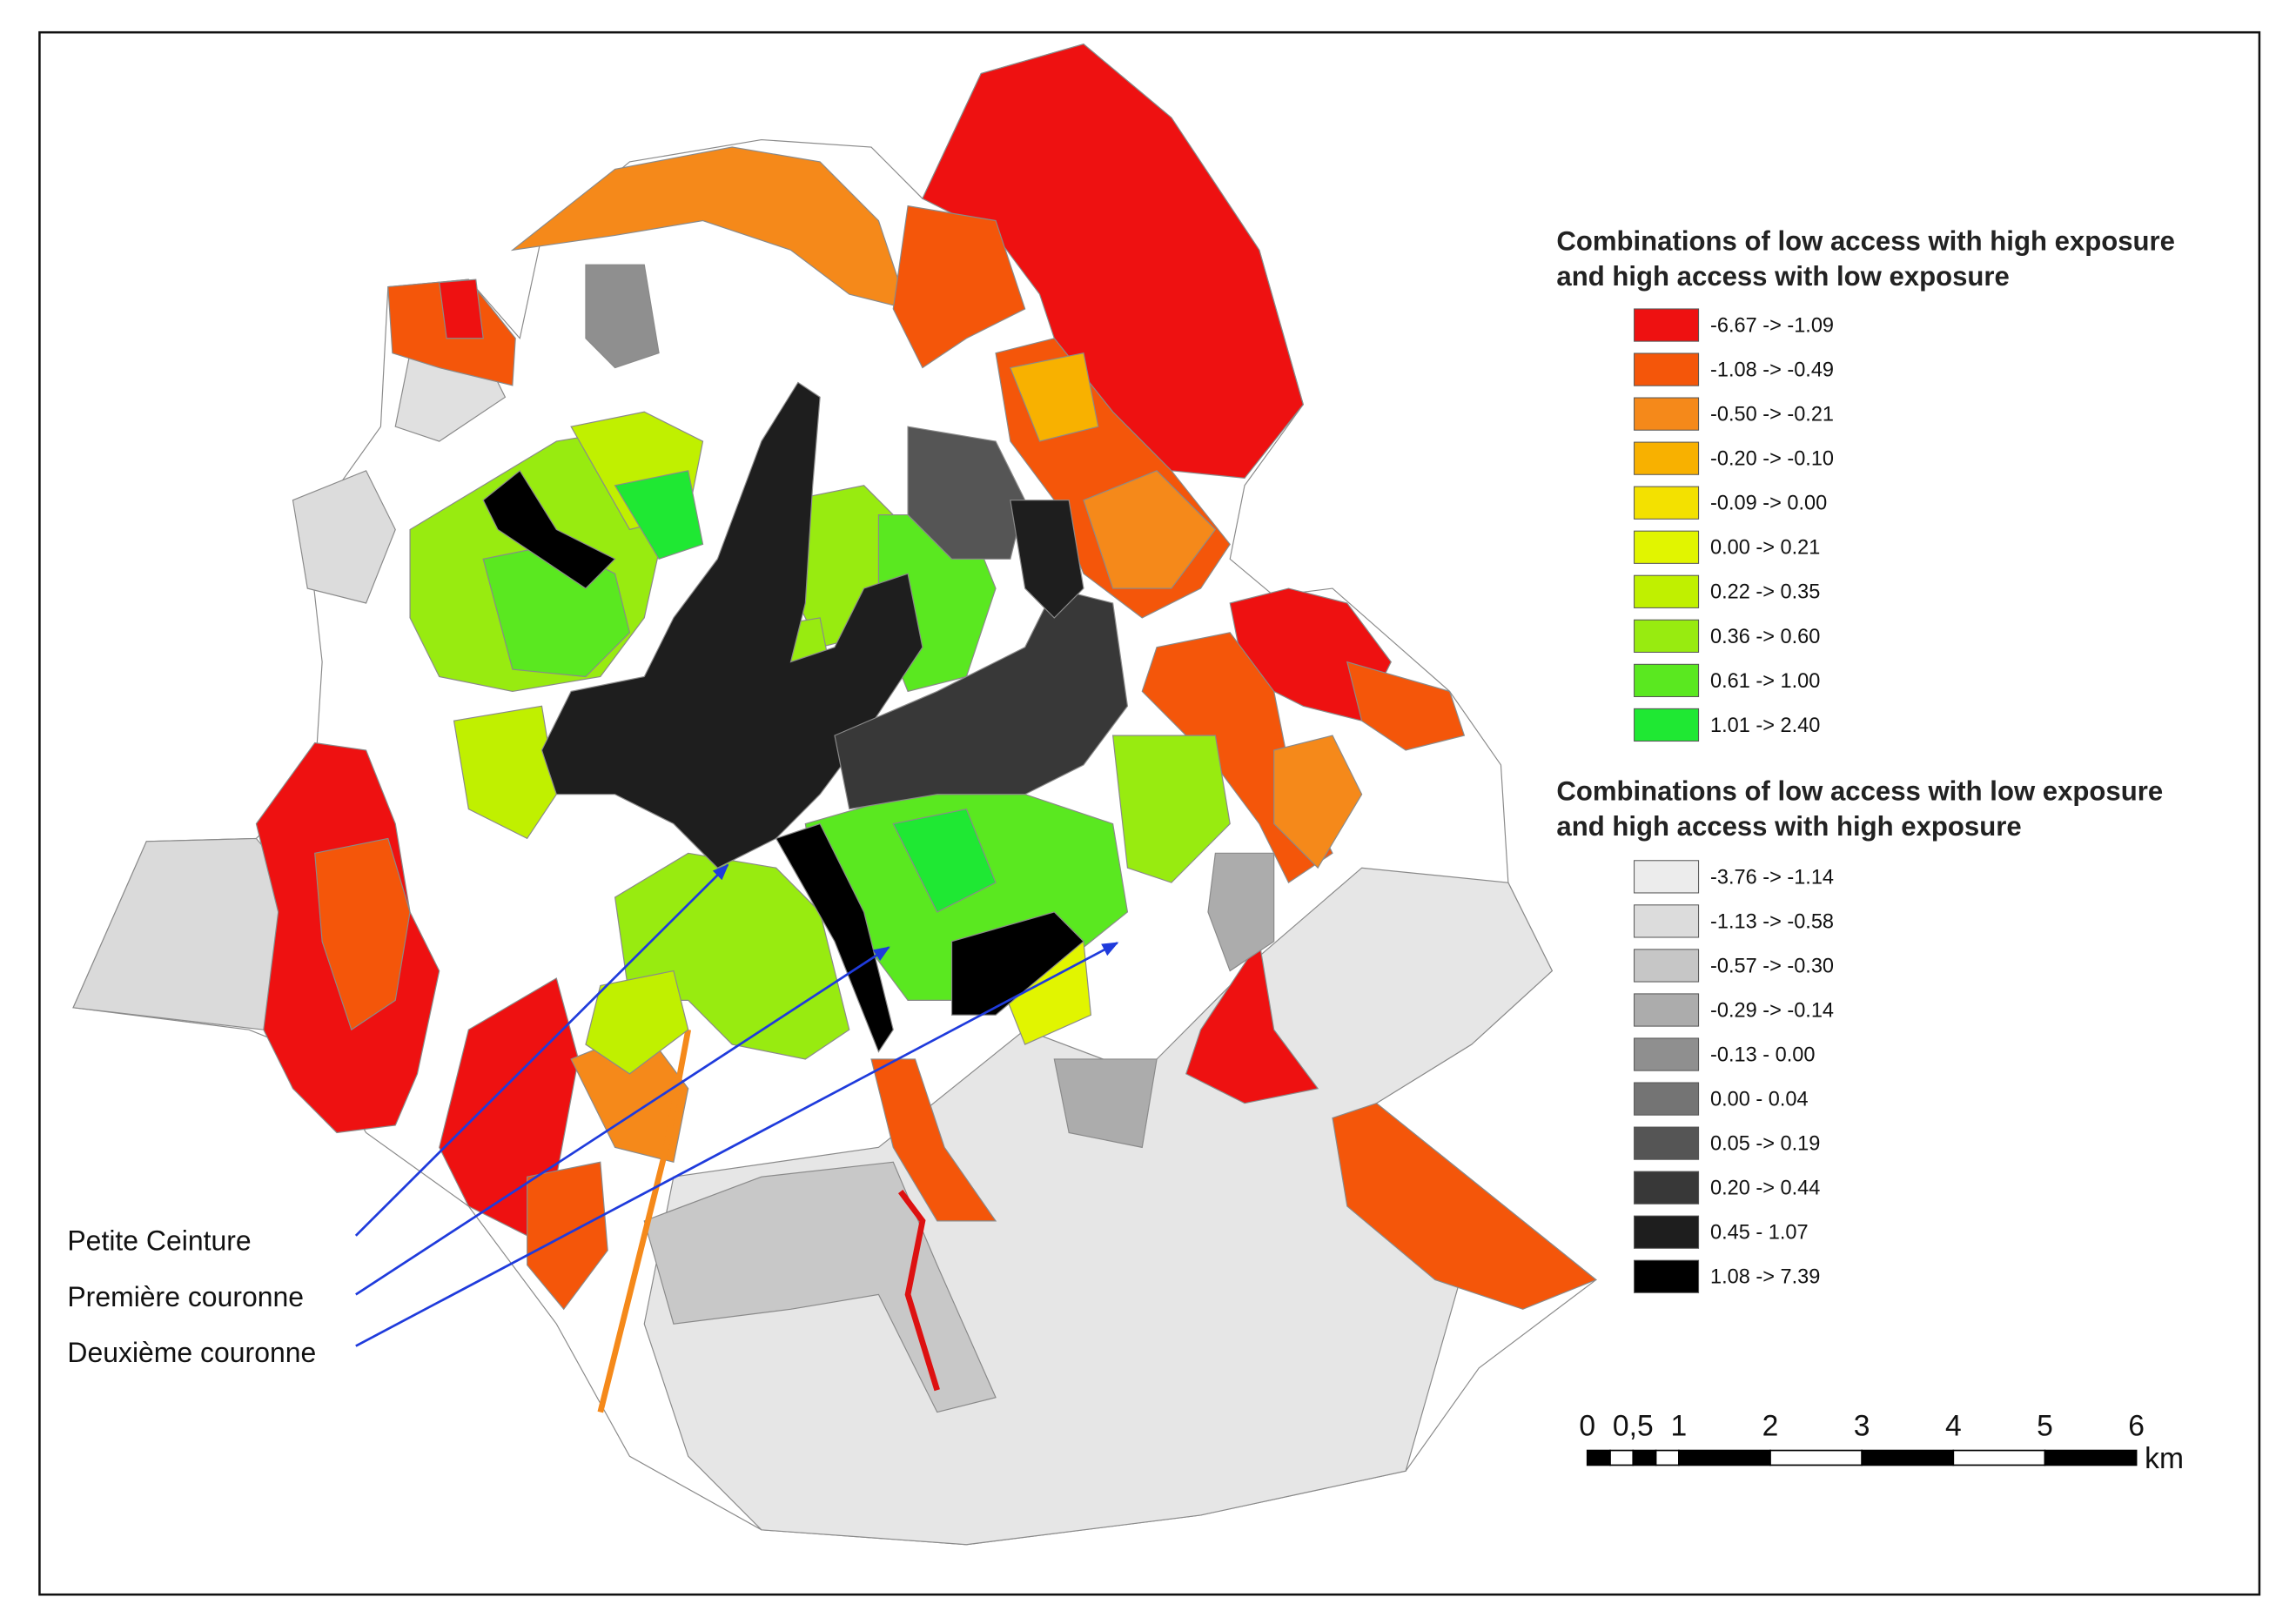 This screenshot has height=1624, width=2296. I want to click on legend-label: -0.09 -> 0.00, so click(1768, 504).